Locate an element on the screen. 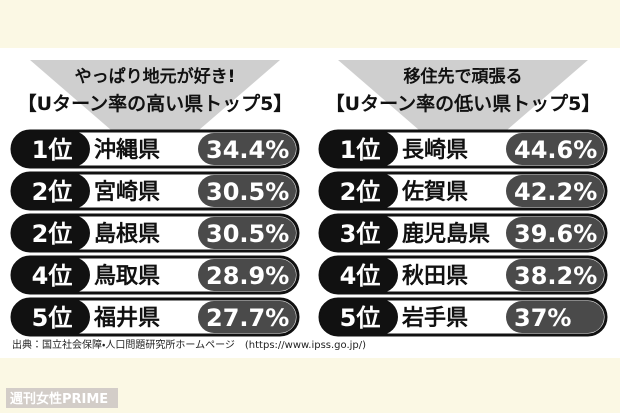 This screenshot has height=413, width=620. prefecture: 鳥取県 is located at coordinates (127, 276).